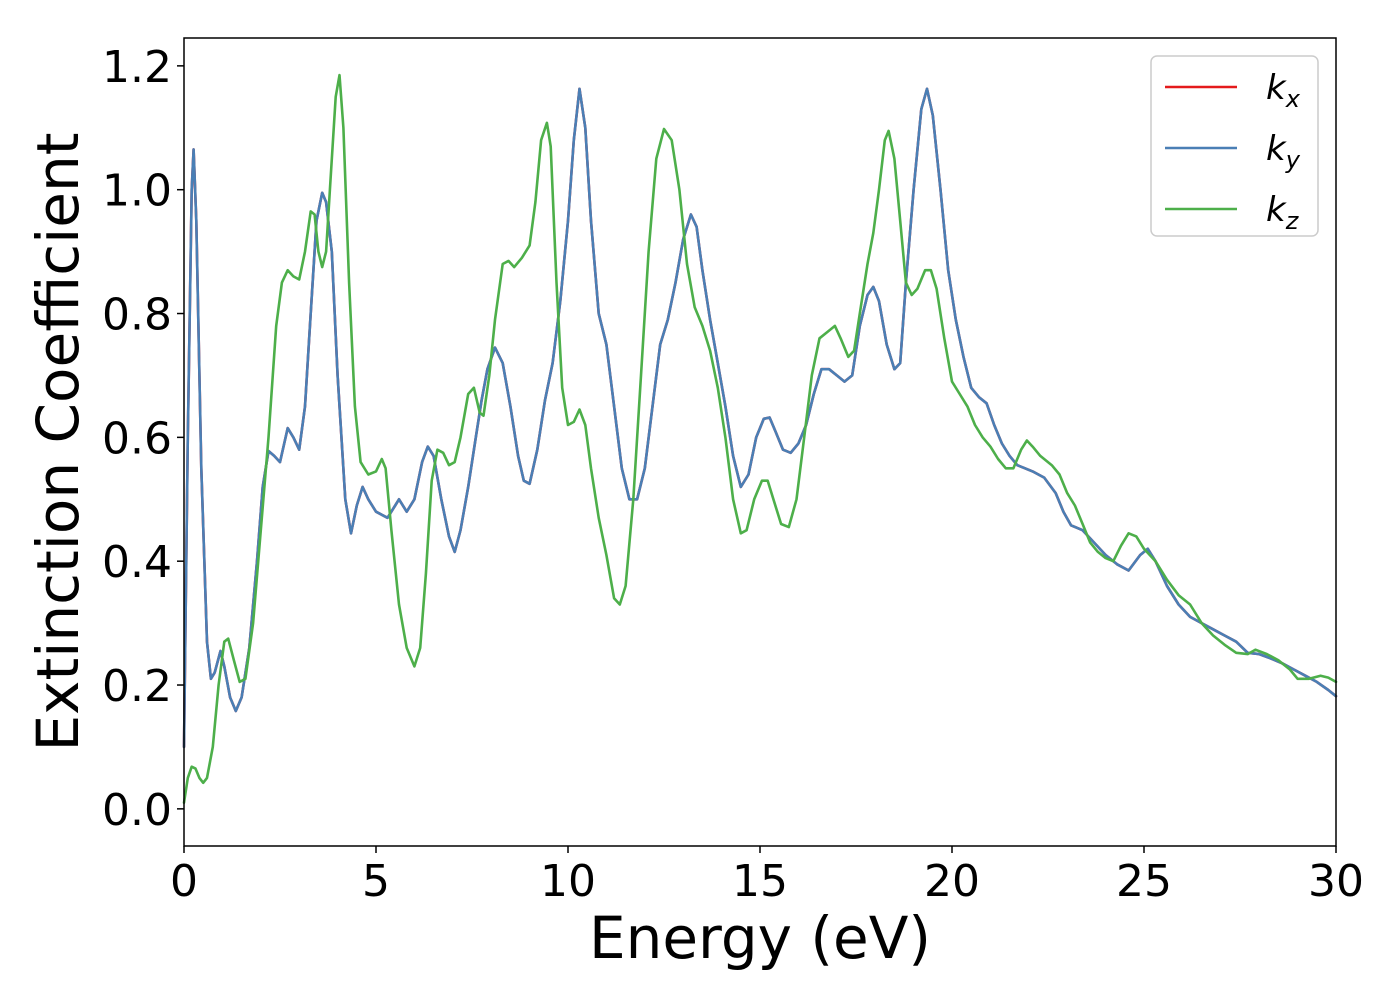  I want to click on legend-label: ky, so click(1283, 151).